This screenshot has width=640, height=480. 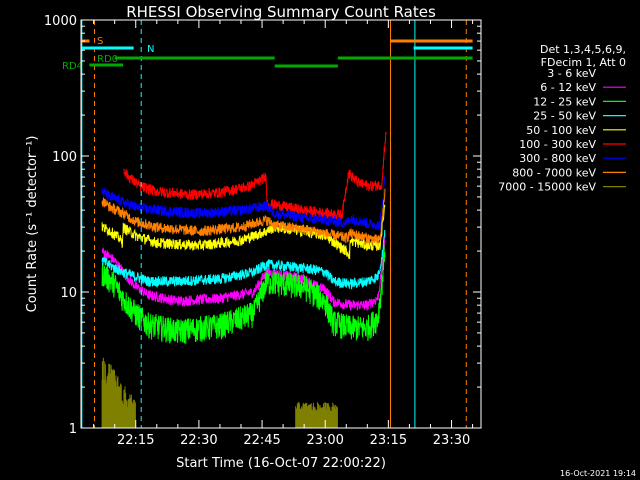 What do you see at coordinates (568, 87) in the screenshot?
I see `legend-label: 6 - 12 keV` at bounding box center [568, 87].